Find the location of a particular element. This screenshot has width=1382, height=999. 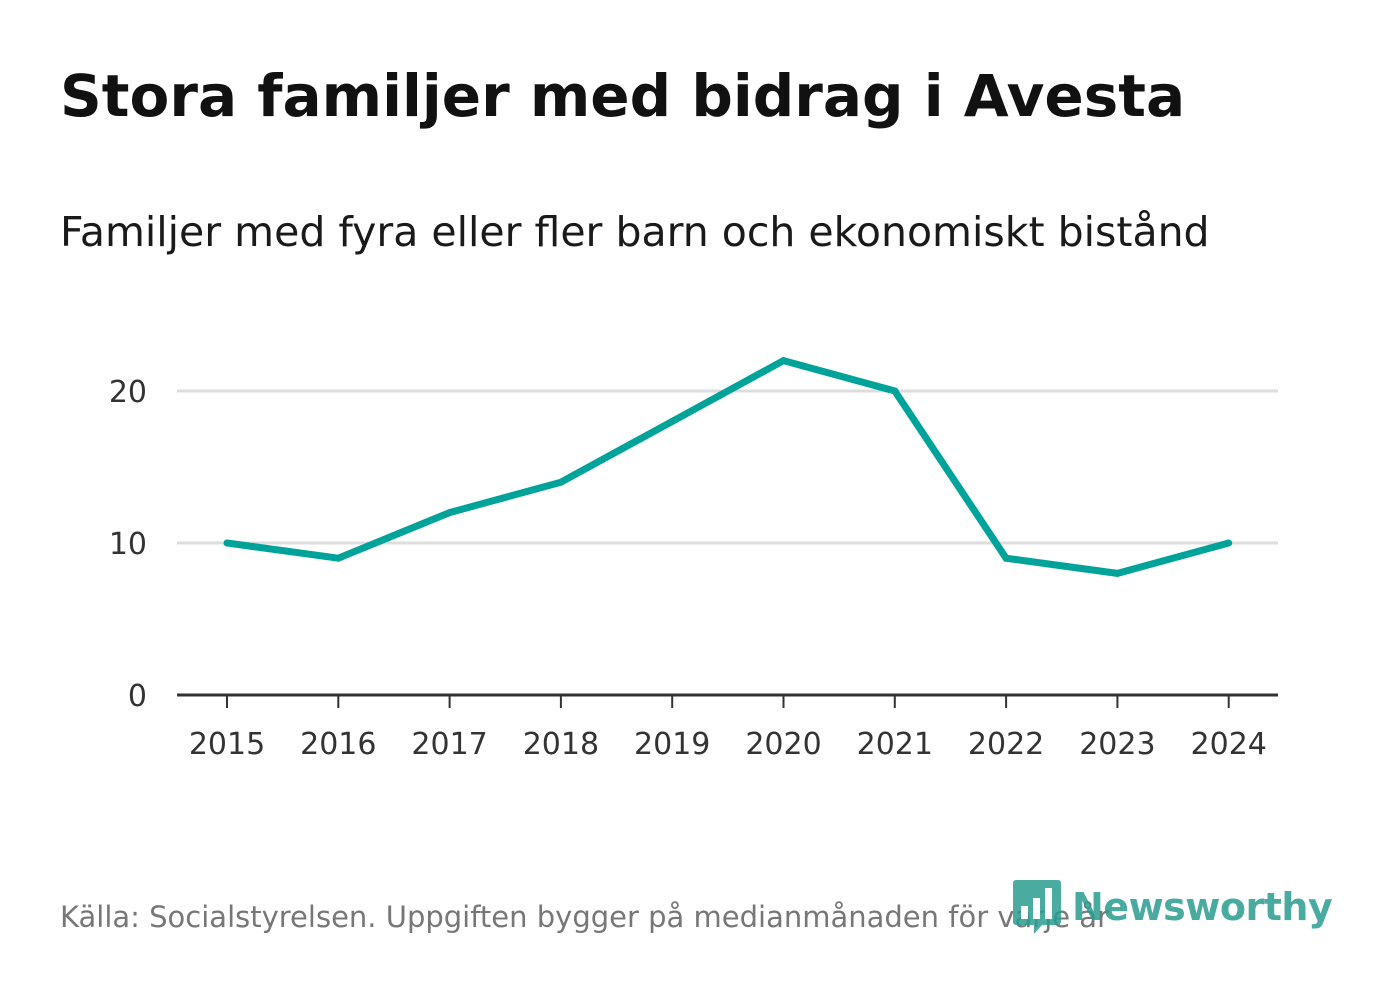

chart-title: Stora familjer med bidrag i Avesta is located at coordinates (623, 96).